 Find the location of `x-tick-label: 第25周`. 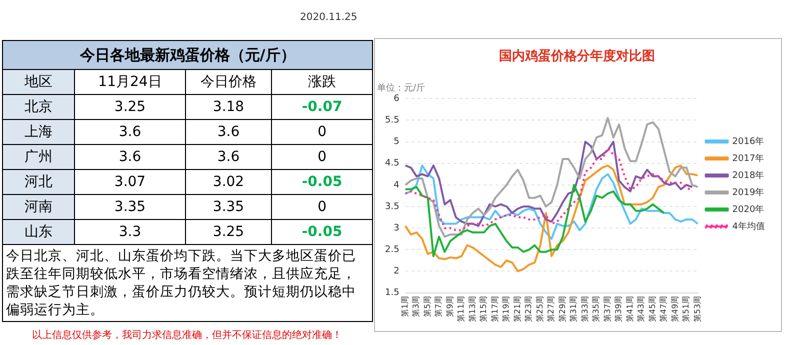

x-tick-label: 第25周 is located at coordinates (539, 309).